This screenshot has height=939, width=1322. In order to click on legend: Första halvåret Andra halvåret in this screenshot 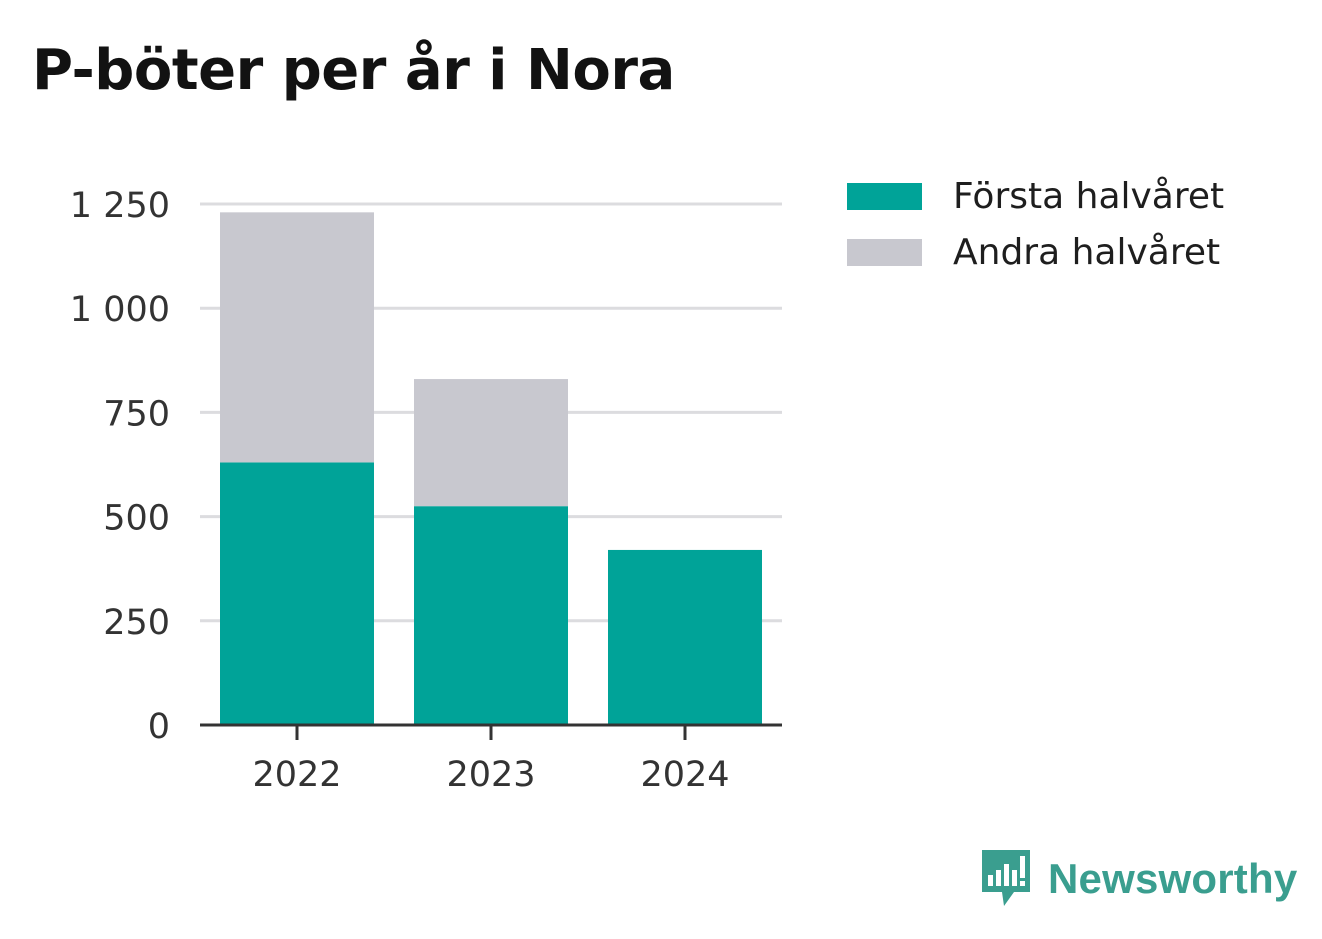, I will do `click(1035, 224)`.